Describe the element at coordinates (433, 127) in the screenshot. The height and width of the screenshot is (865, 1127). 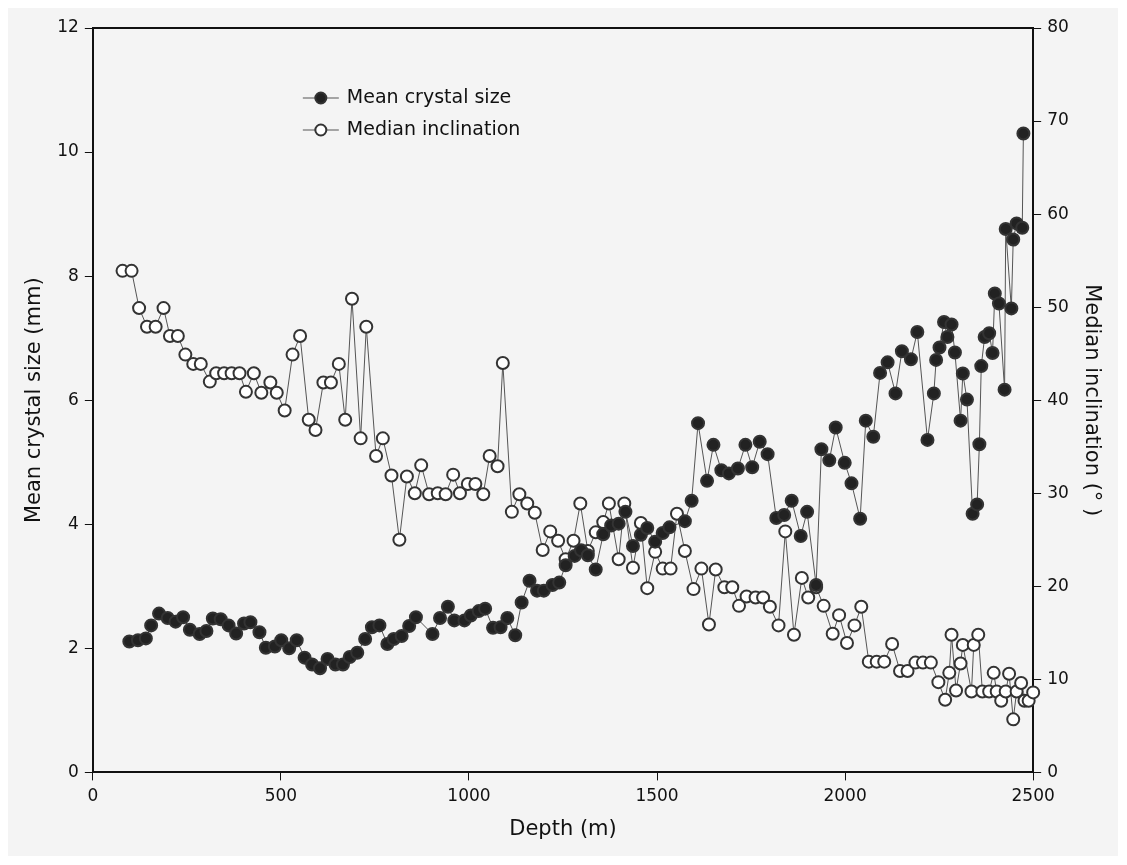
I see `legend-label: Median inclination` at that location.